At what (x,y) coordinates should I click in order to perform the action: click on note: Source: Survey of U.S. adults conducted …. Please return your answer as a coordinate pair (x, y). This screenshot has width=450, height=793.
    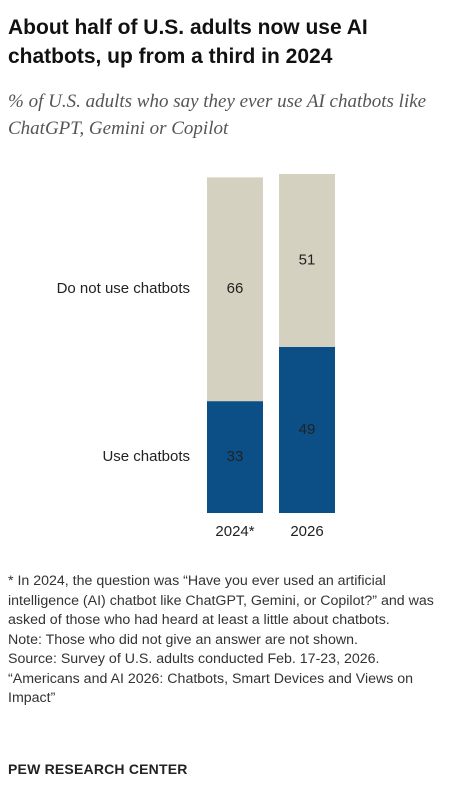
    Looking at the image, I should click on (194, 659).